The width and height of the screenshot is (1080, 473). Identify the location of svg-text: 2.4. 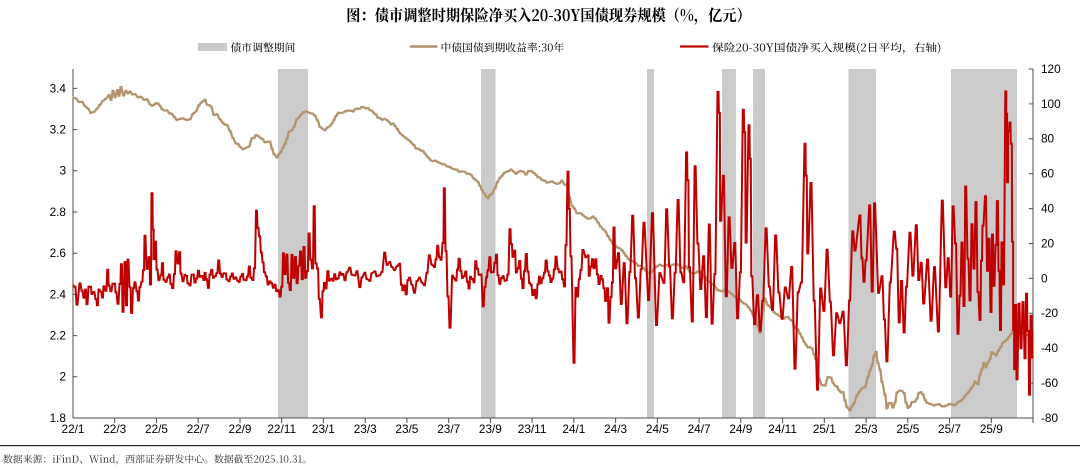
(58, 294).